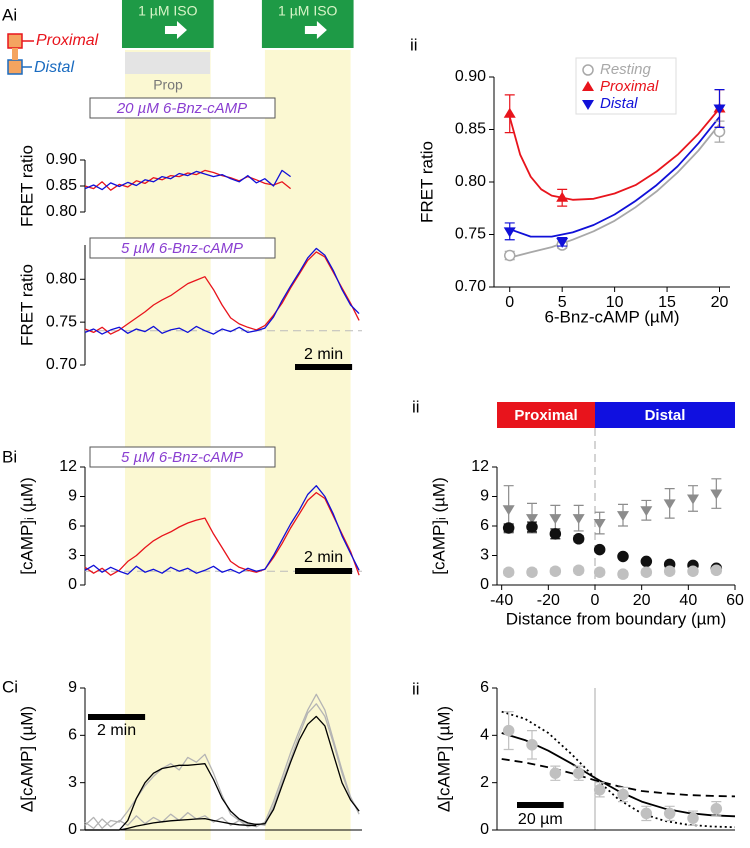  What do you see at coordinates (61, 364) in the screenshot?
I see `y-tick-label: 0.70` at bounding box center [61, 364].